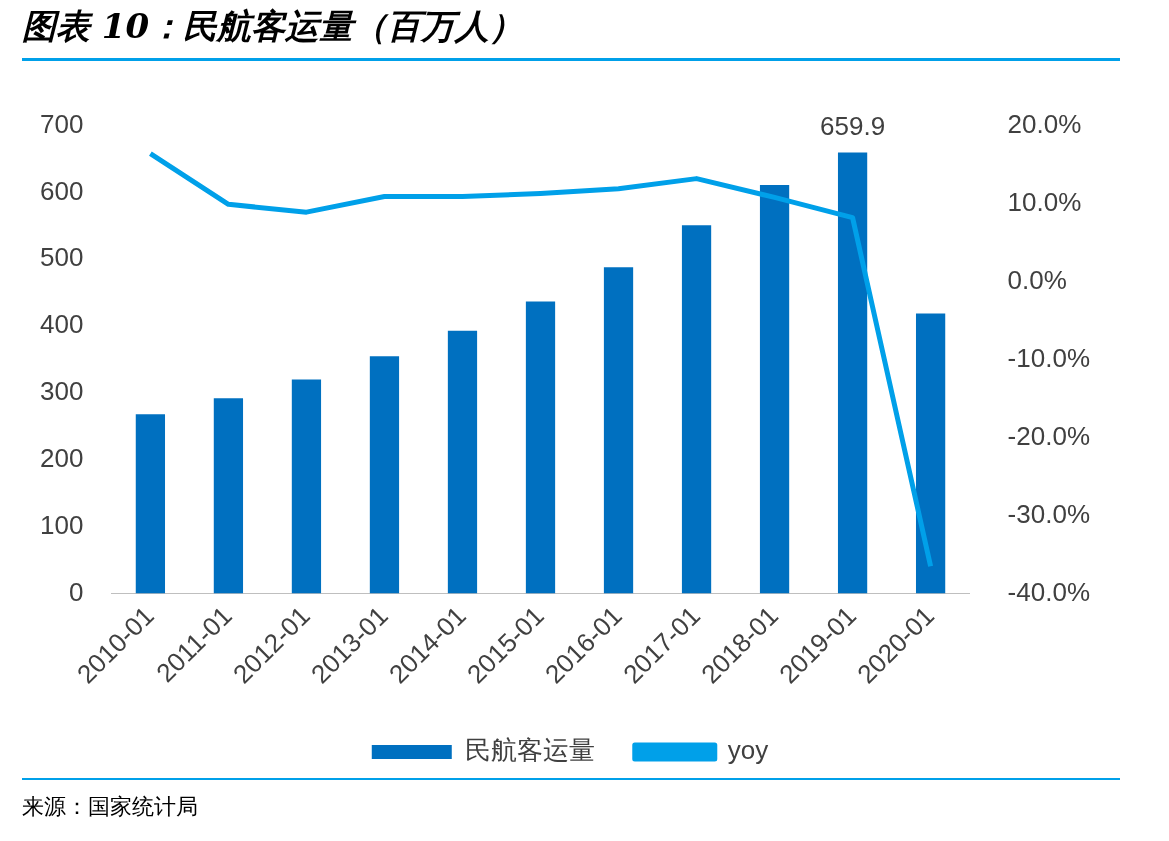 Image resolution: width=1169 pixels, height=841 pixels. I want to click on y2-tick-label: 0.0%, so click(1037, 279).